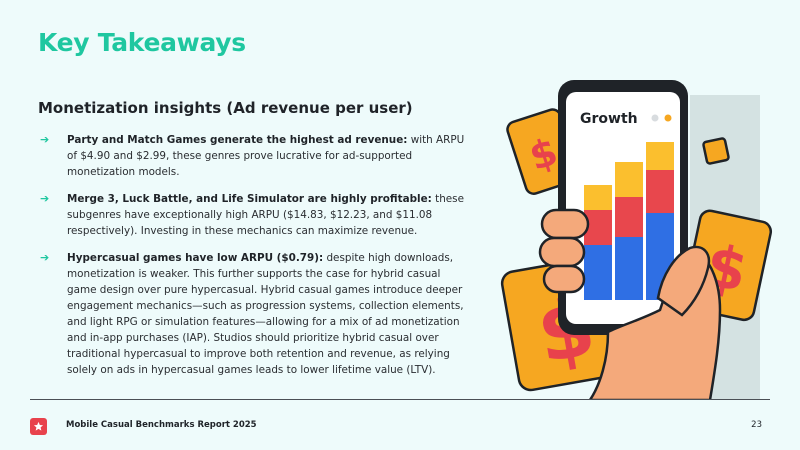 The width and height of the screenshot is (800, 450). I want to click on takeaway-heading: Hypercasual games have low ARPU ($0.79):, so click(195, 258).